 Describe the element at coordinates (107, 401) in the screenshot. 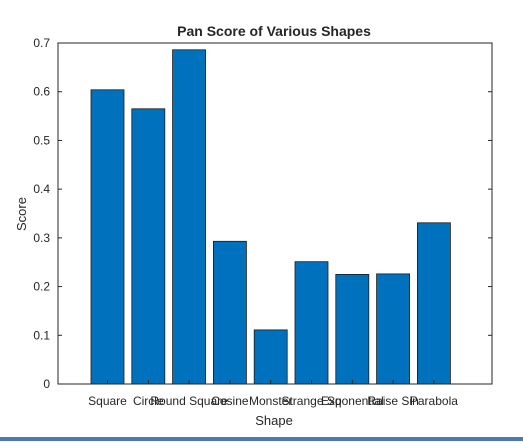

I see `x-tick-label-0: Square` at that location.